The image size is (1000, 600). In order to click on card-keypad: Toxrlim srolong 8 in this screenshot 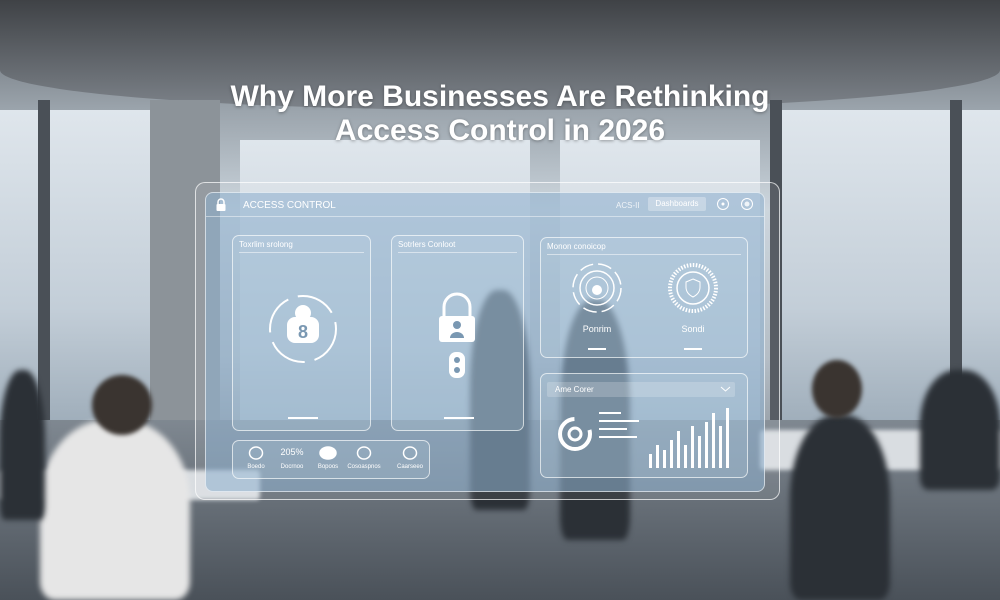, I will do `click(301, 333)`.